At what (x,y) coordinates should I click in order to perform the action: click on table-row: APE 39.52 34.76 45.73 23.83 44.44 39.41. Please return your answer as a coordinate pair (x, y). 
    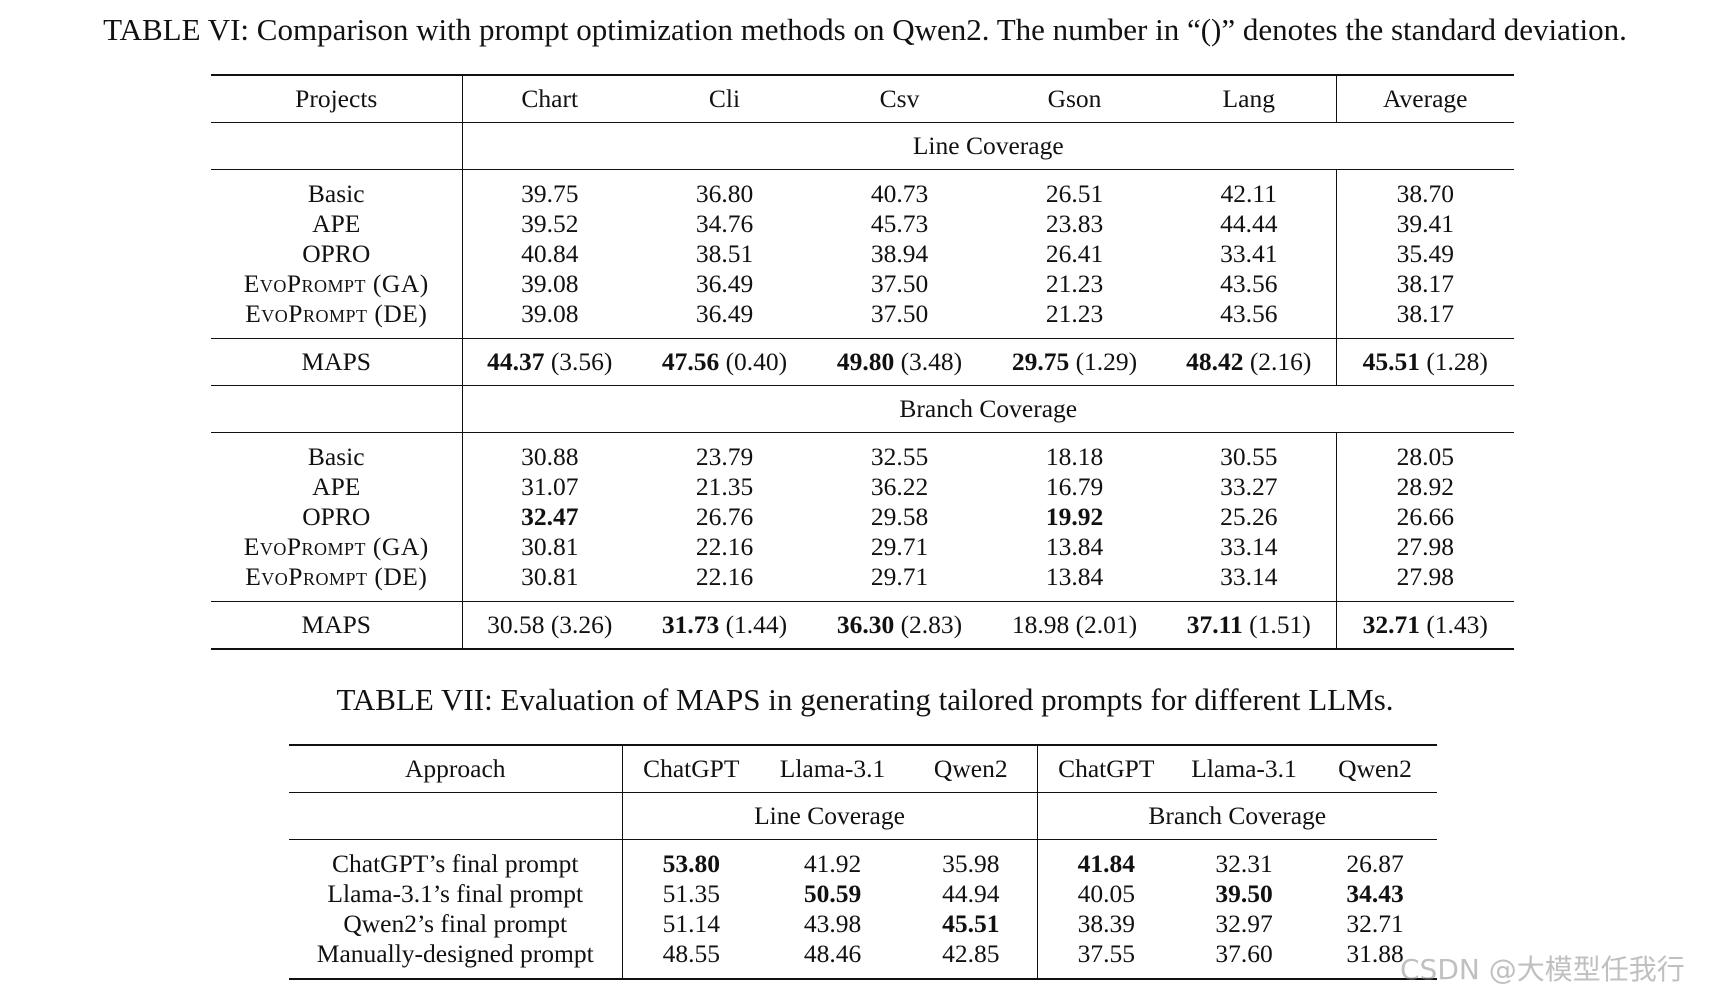
    Looking at the image, I should click on (862, 224).